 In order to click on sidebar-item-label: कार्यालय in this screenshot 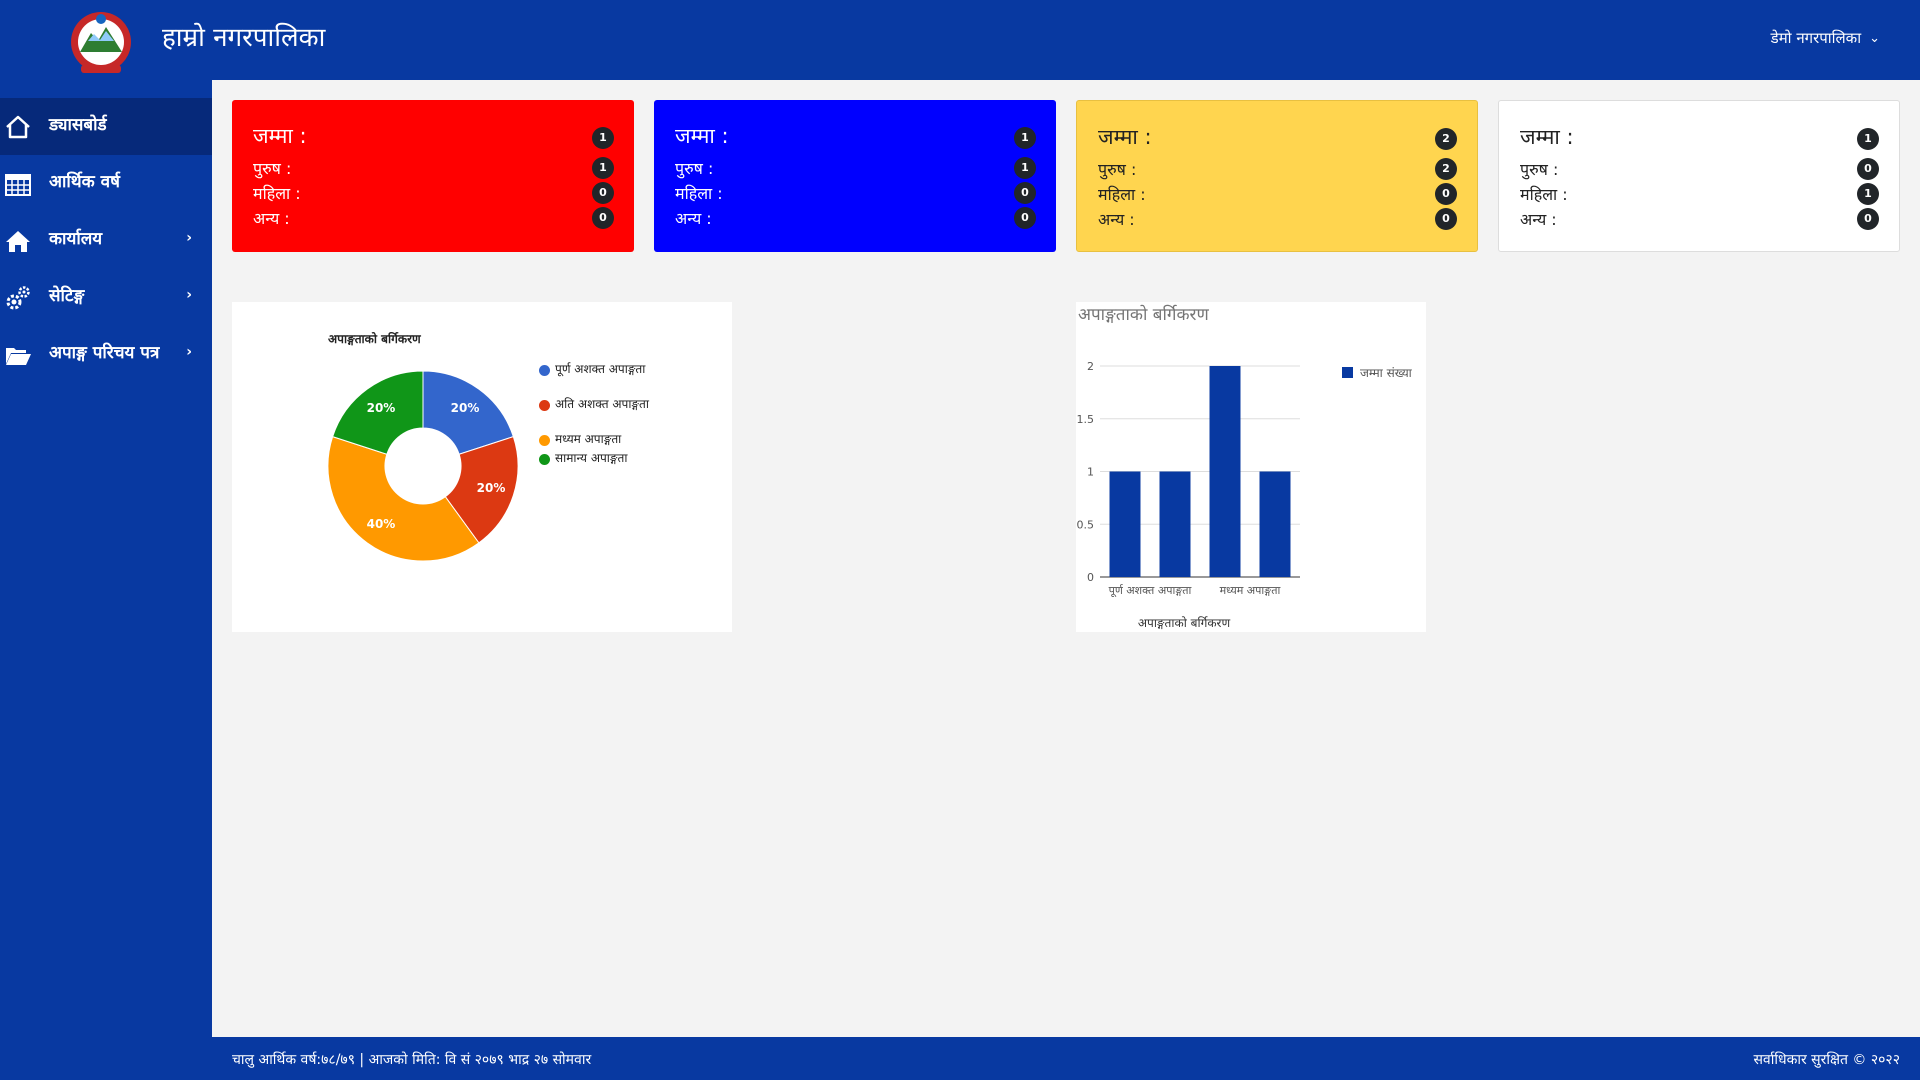, I will do `click(76, 239)`.